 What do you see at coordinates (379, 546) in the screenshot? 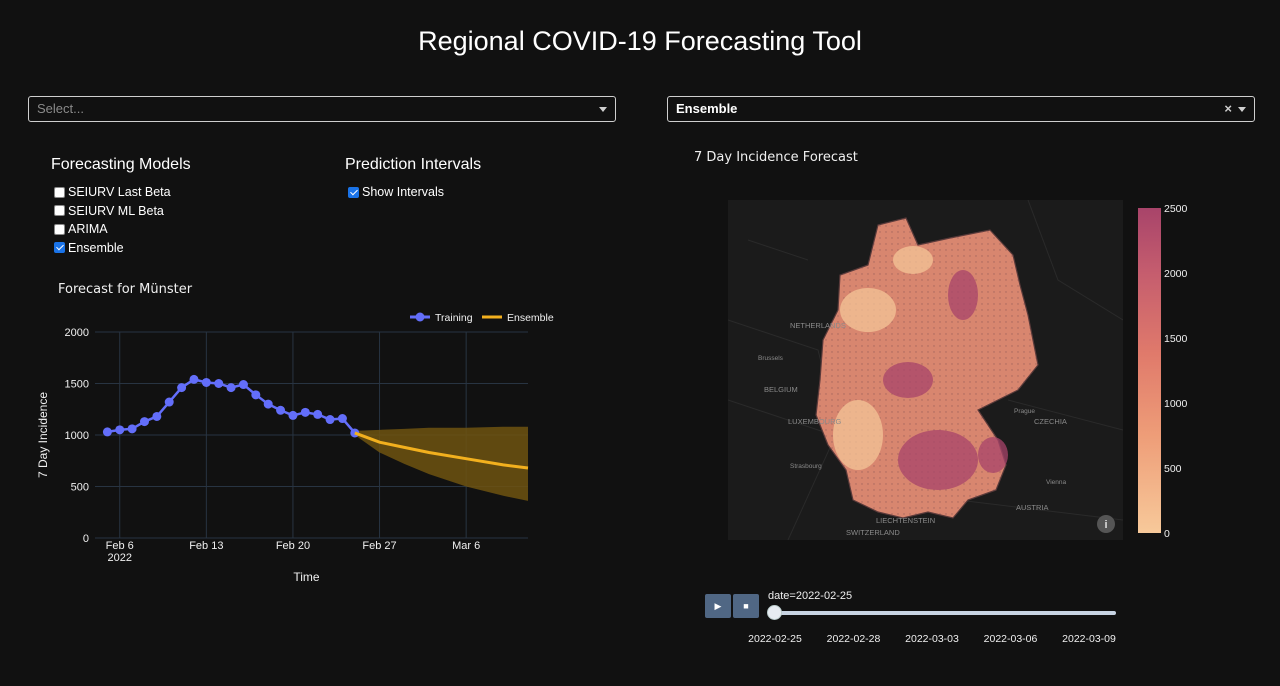
I see `x-tick-label: Feb 27` at bounding box center [379, 546].